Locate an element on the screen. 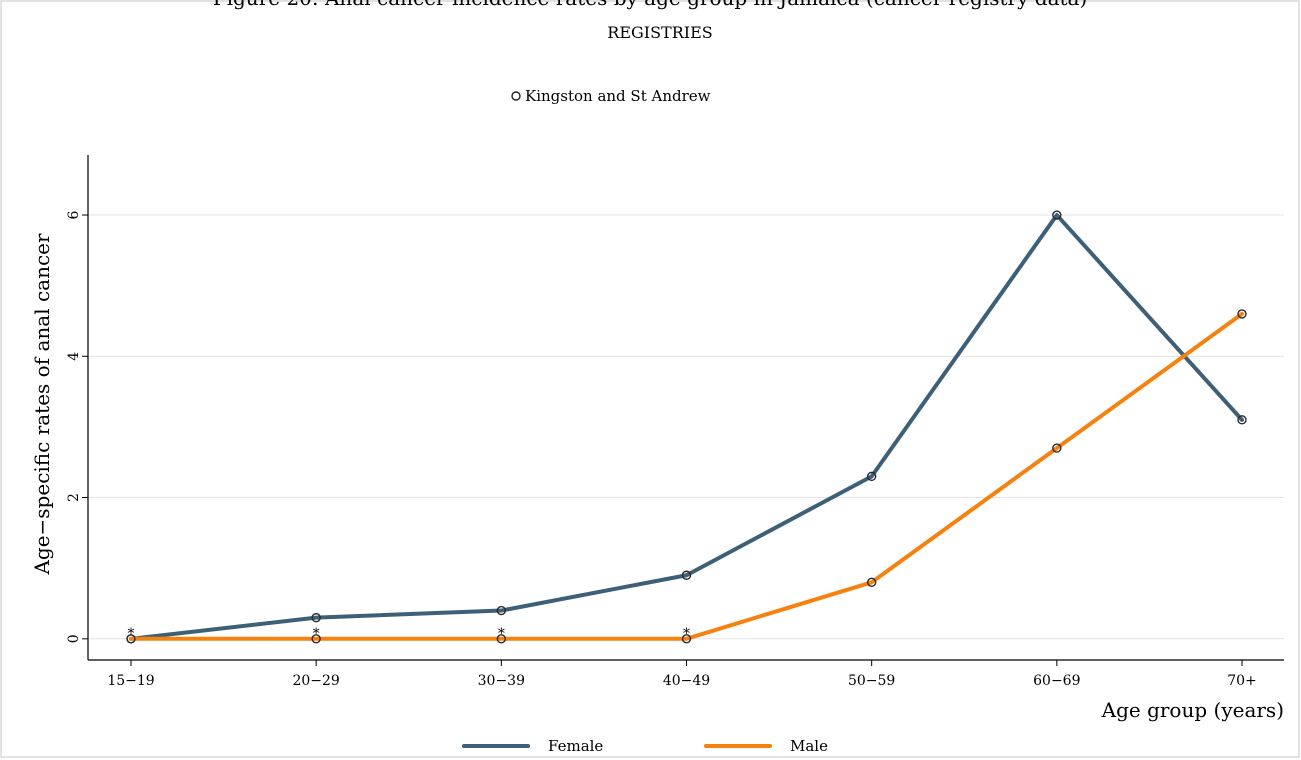  legend-item-male: Male is located at coordinates (766, 746).